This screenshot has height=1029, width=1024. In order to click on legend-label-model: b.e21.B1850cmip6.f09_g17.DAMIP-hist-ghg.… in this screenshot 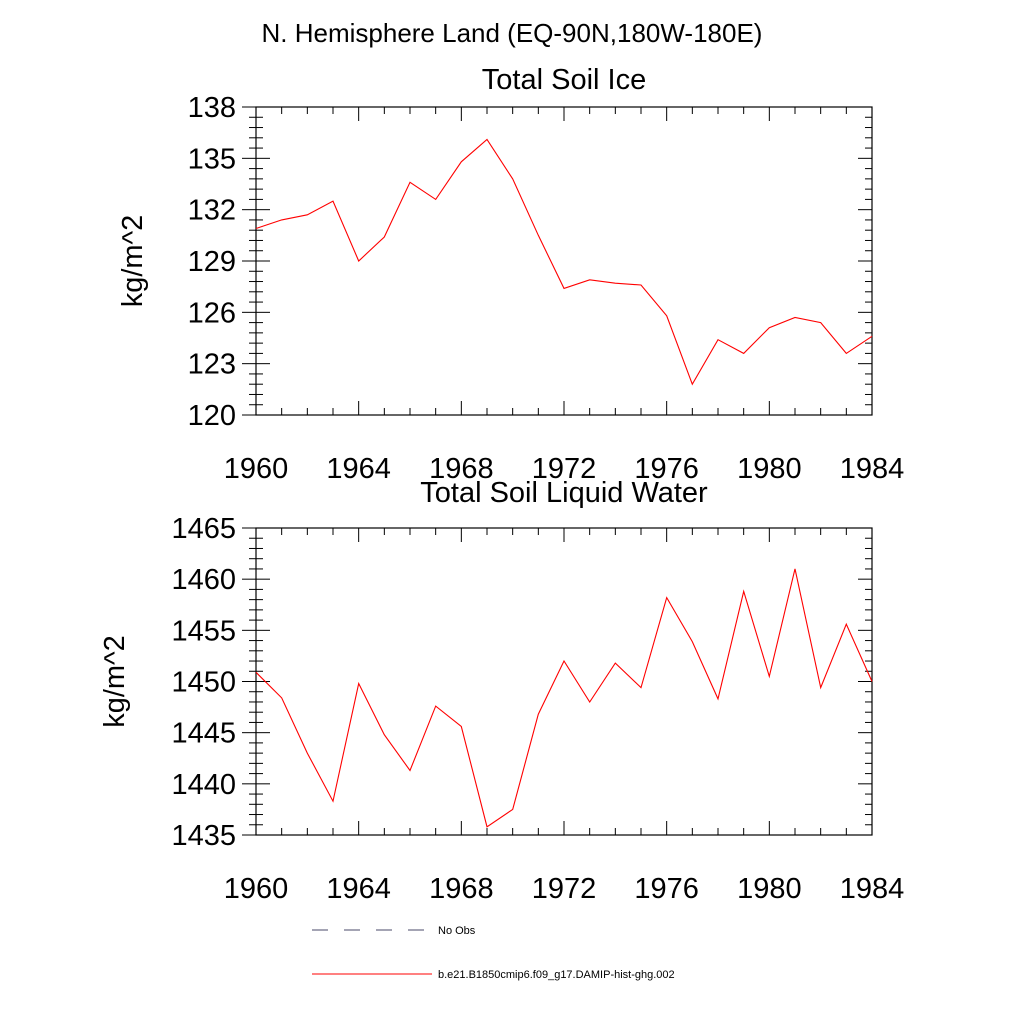, I will do `click(556, 975)`.